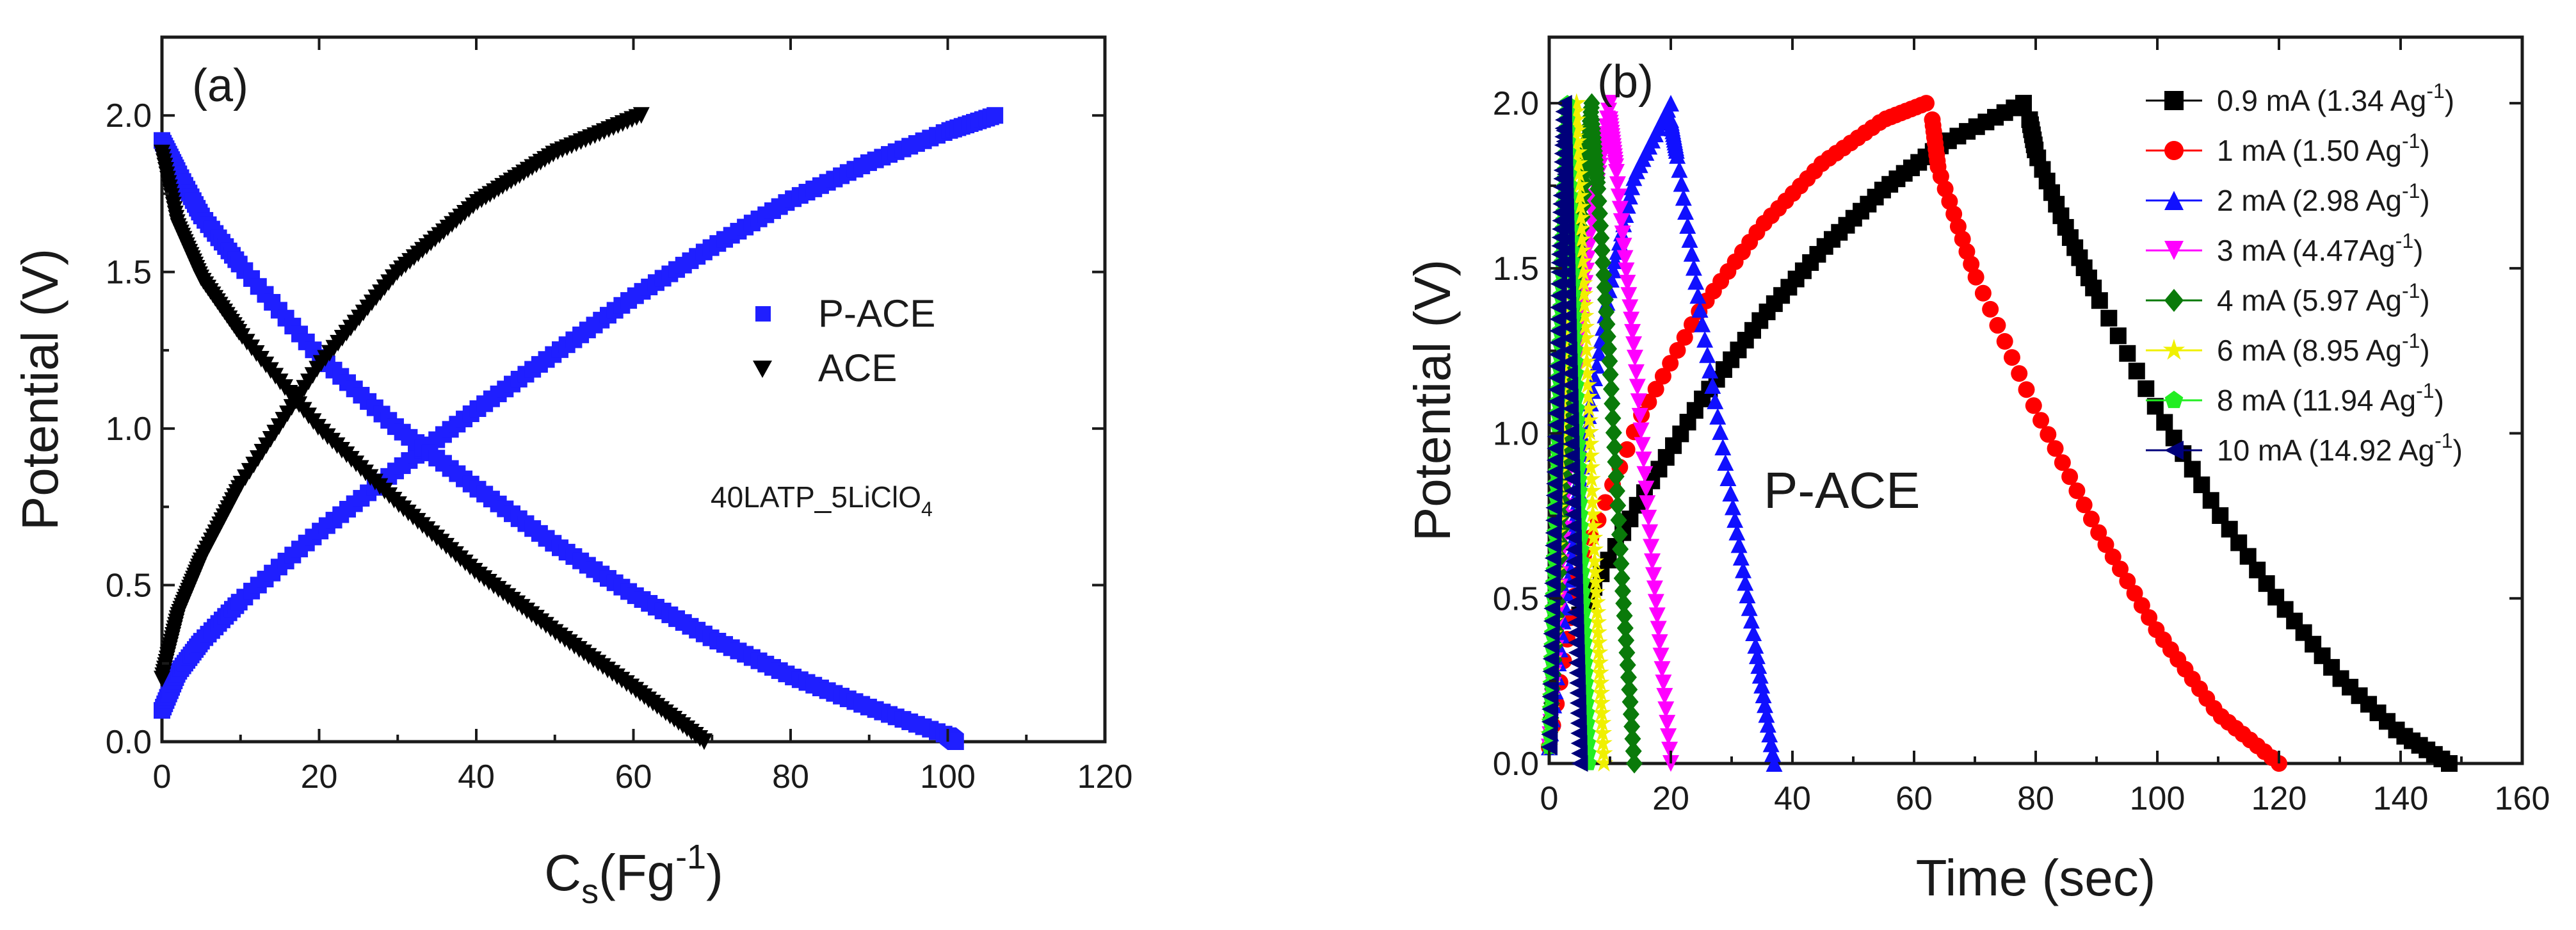 The height and width of the screenshot is (930, 2576). Describe the element at coordinates (2323, 348) in the screenshot. I see `legend-label-6-ma-8-95-ag: 6 mA (8.95 Ag-1)` at that location.